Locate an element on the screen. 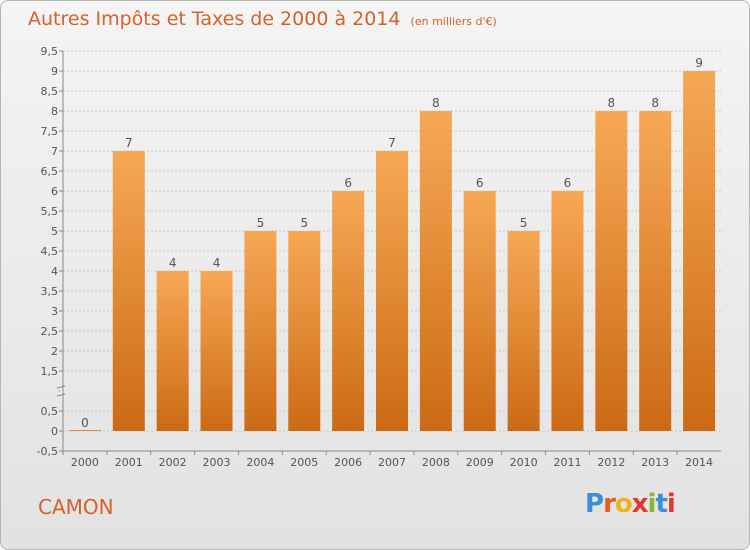 This screenshot has width=750, height=550. x-tick-label: 2003 is located at coordinates (217, 462).